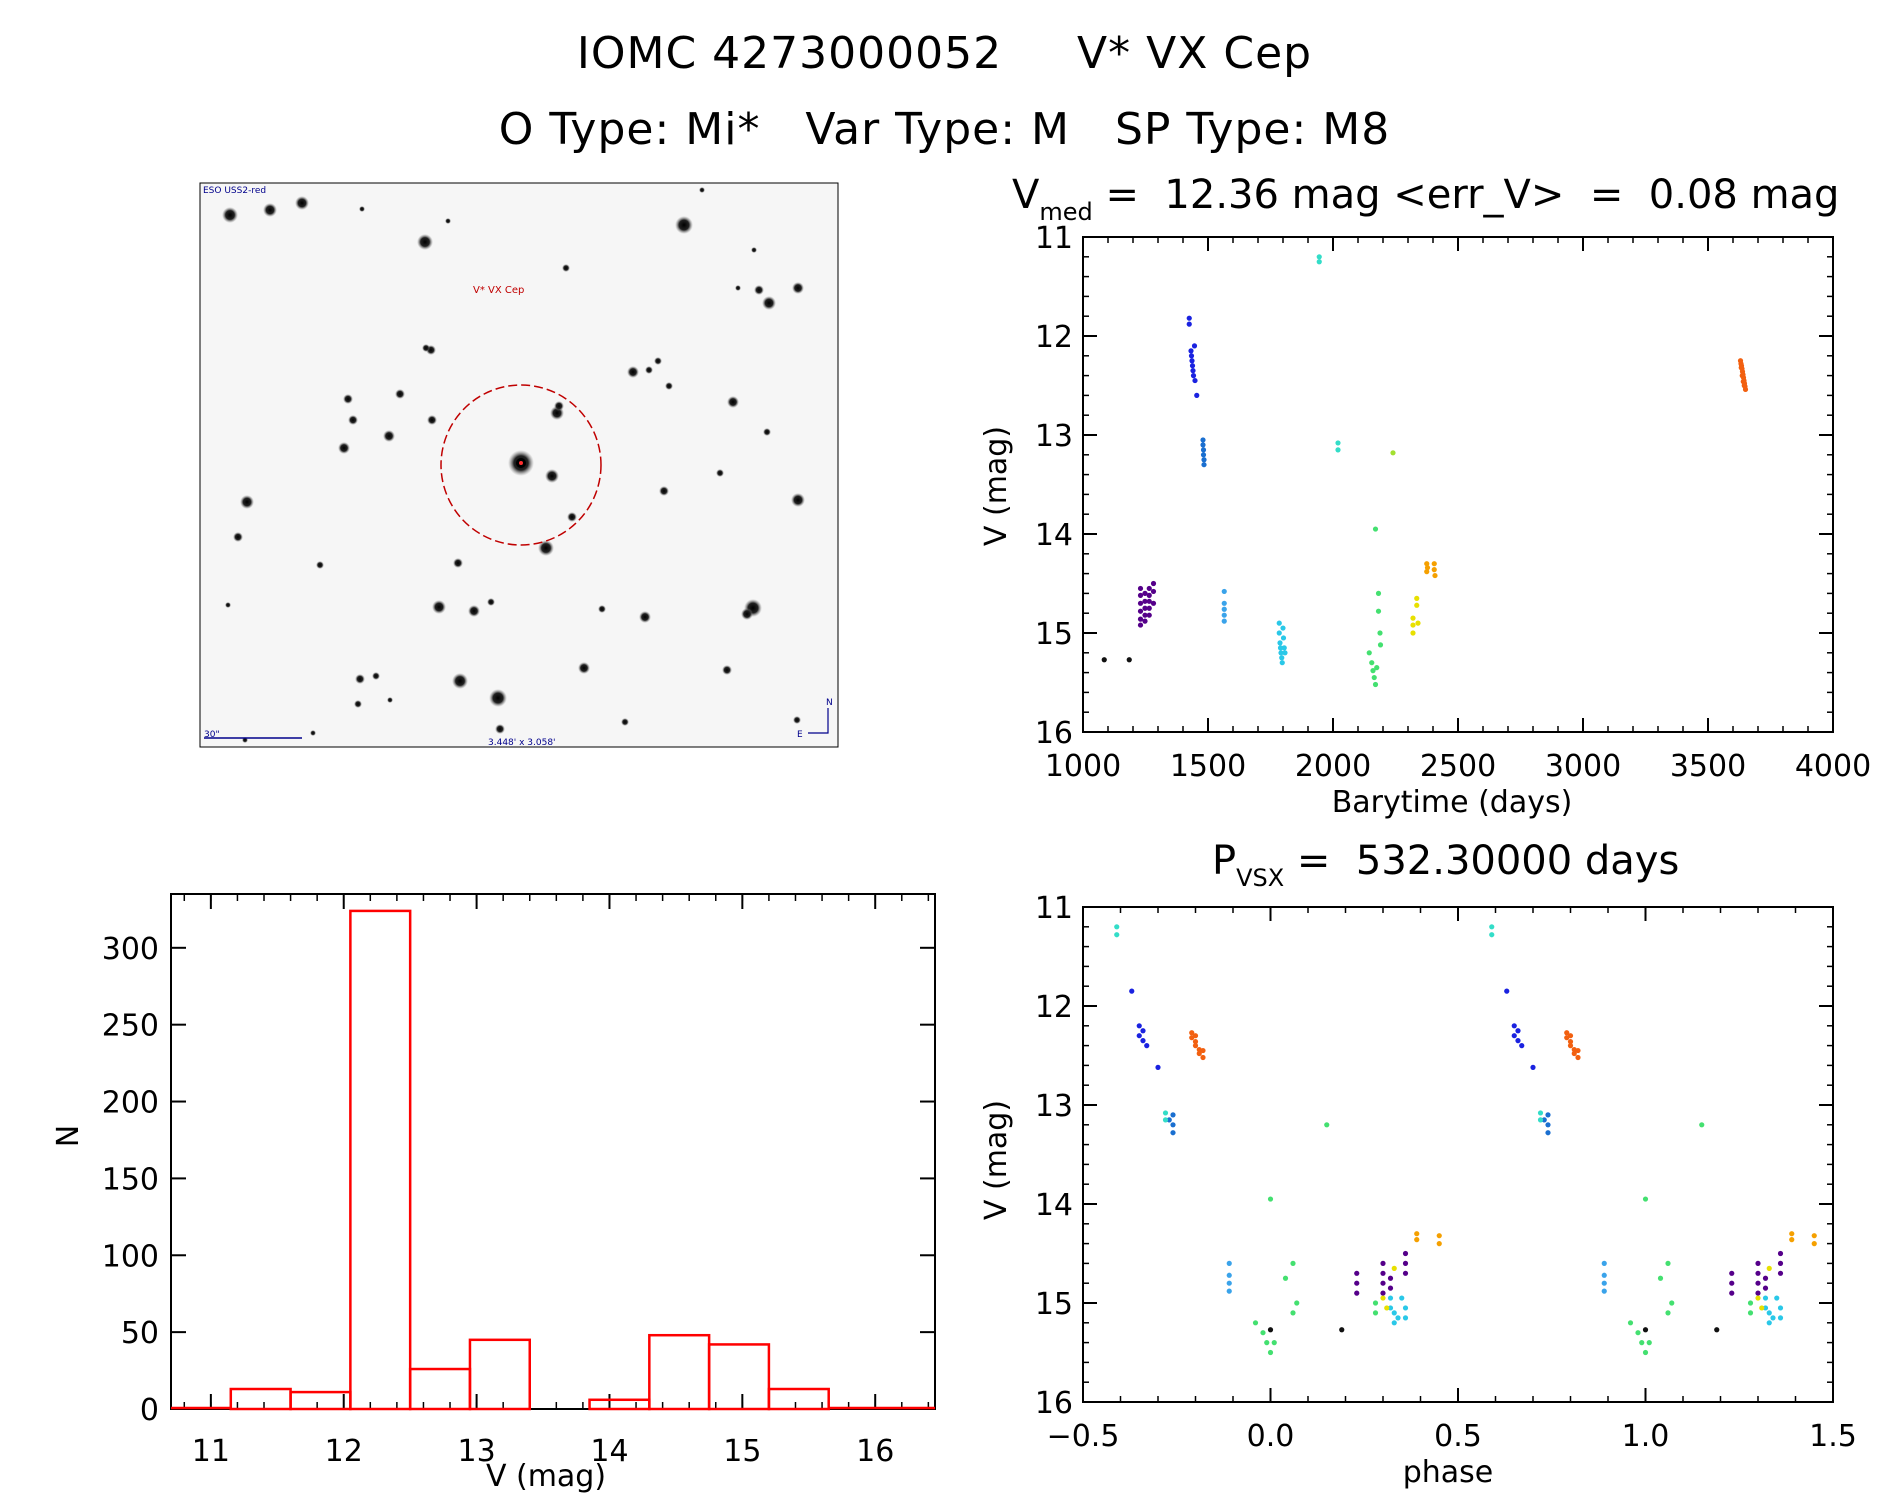  Describe the element at coordinates (130, 1179) in the screenshot. I see `y-tick-label: 150` at that location.